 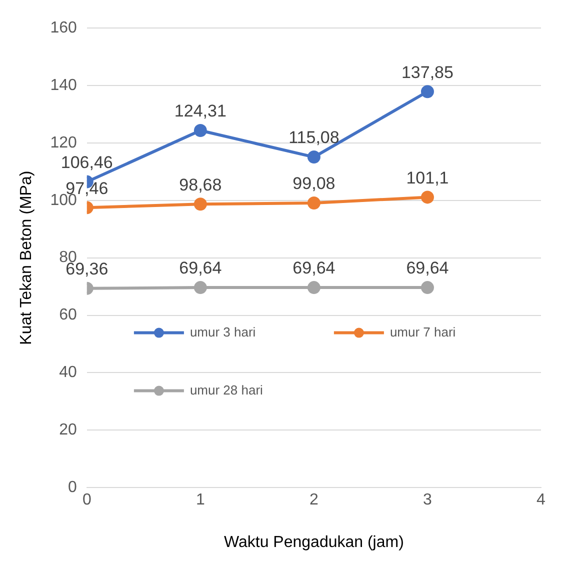 What do you see at coordinates (63, 27) in the screenshot?
I see `y-tick-label: 160` at bounding box center [63, 27].